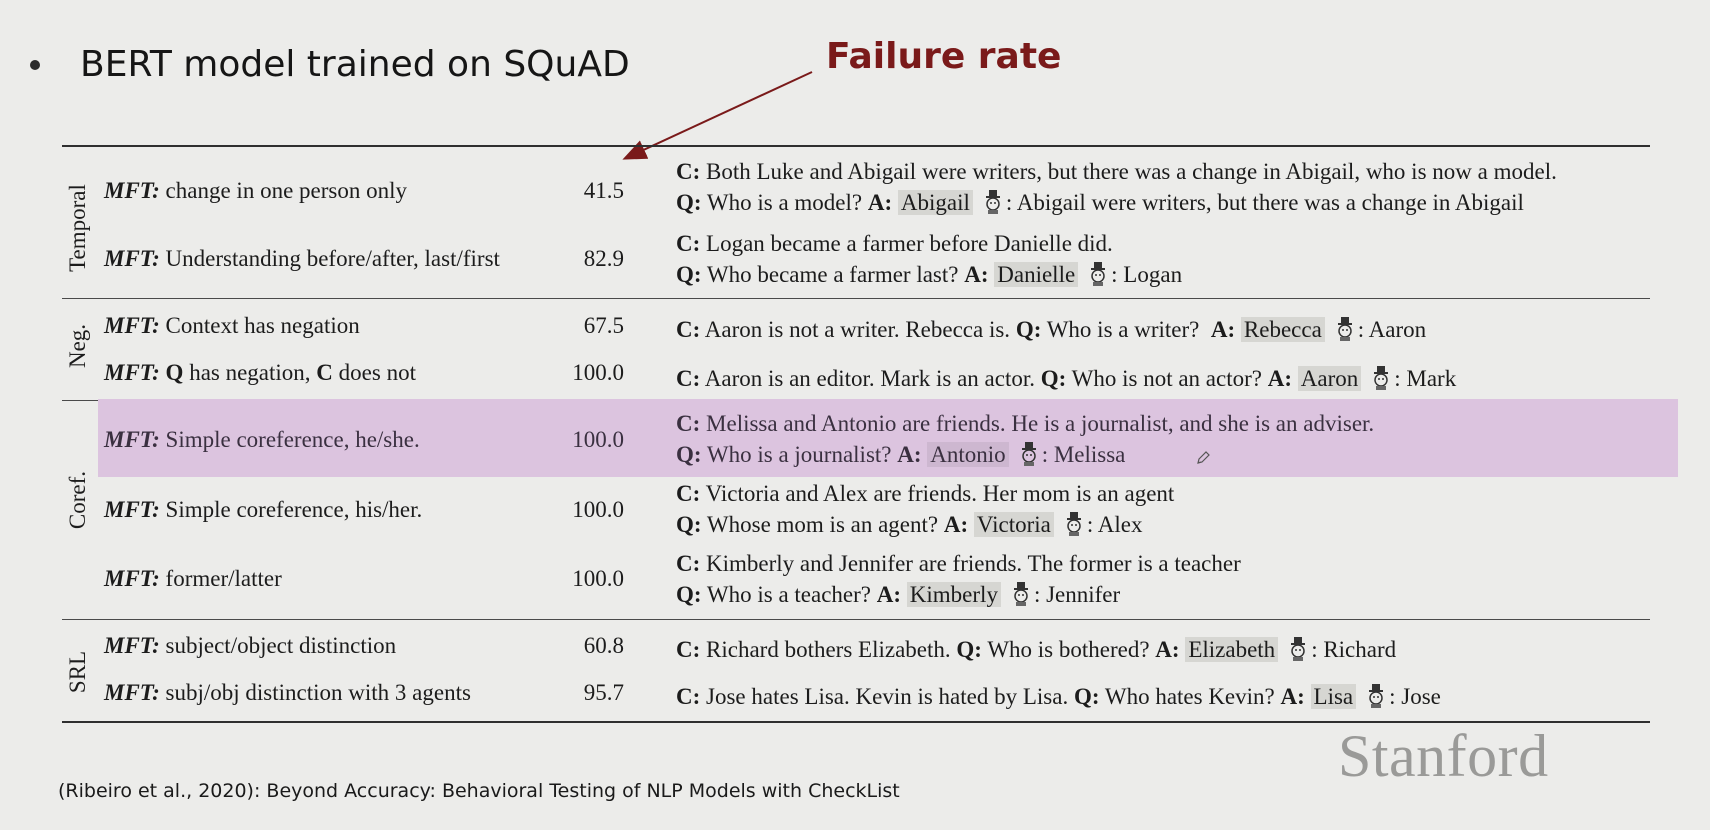  Describe the element at coordinates (1329, 378) in the screenshot. I see `expected-answer: Aaron` at that location.